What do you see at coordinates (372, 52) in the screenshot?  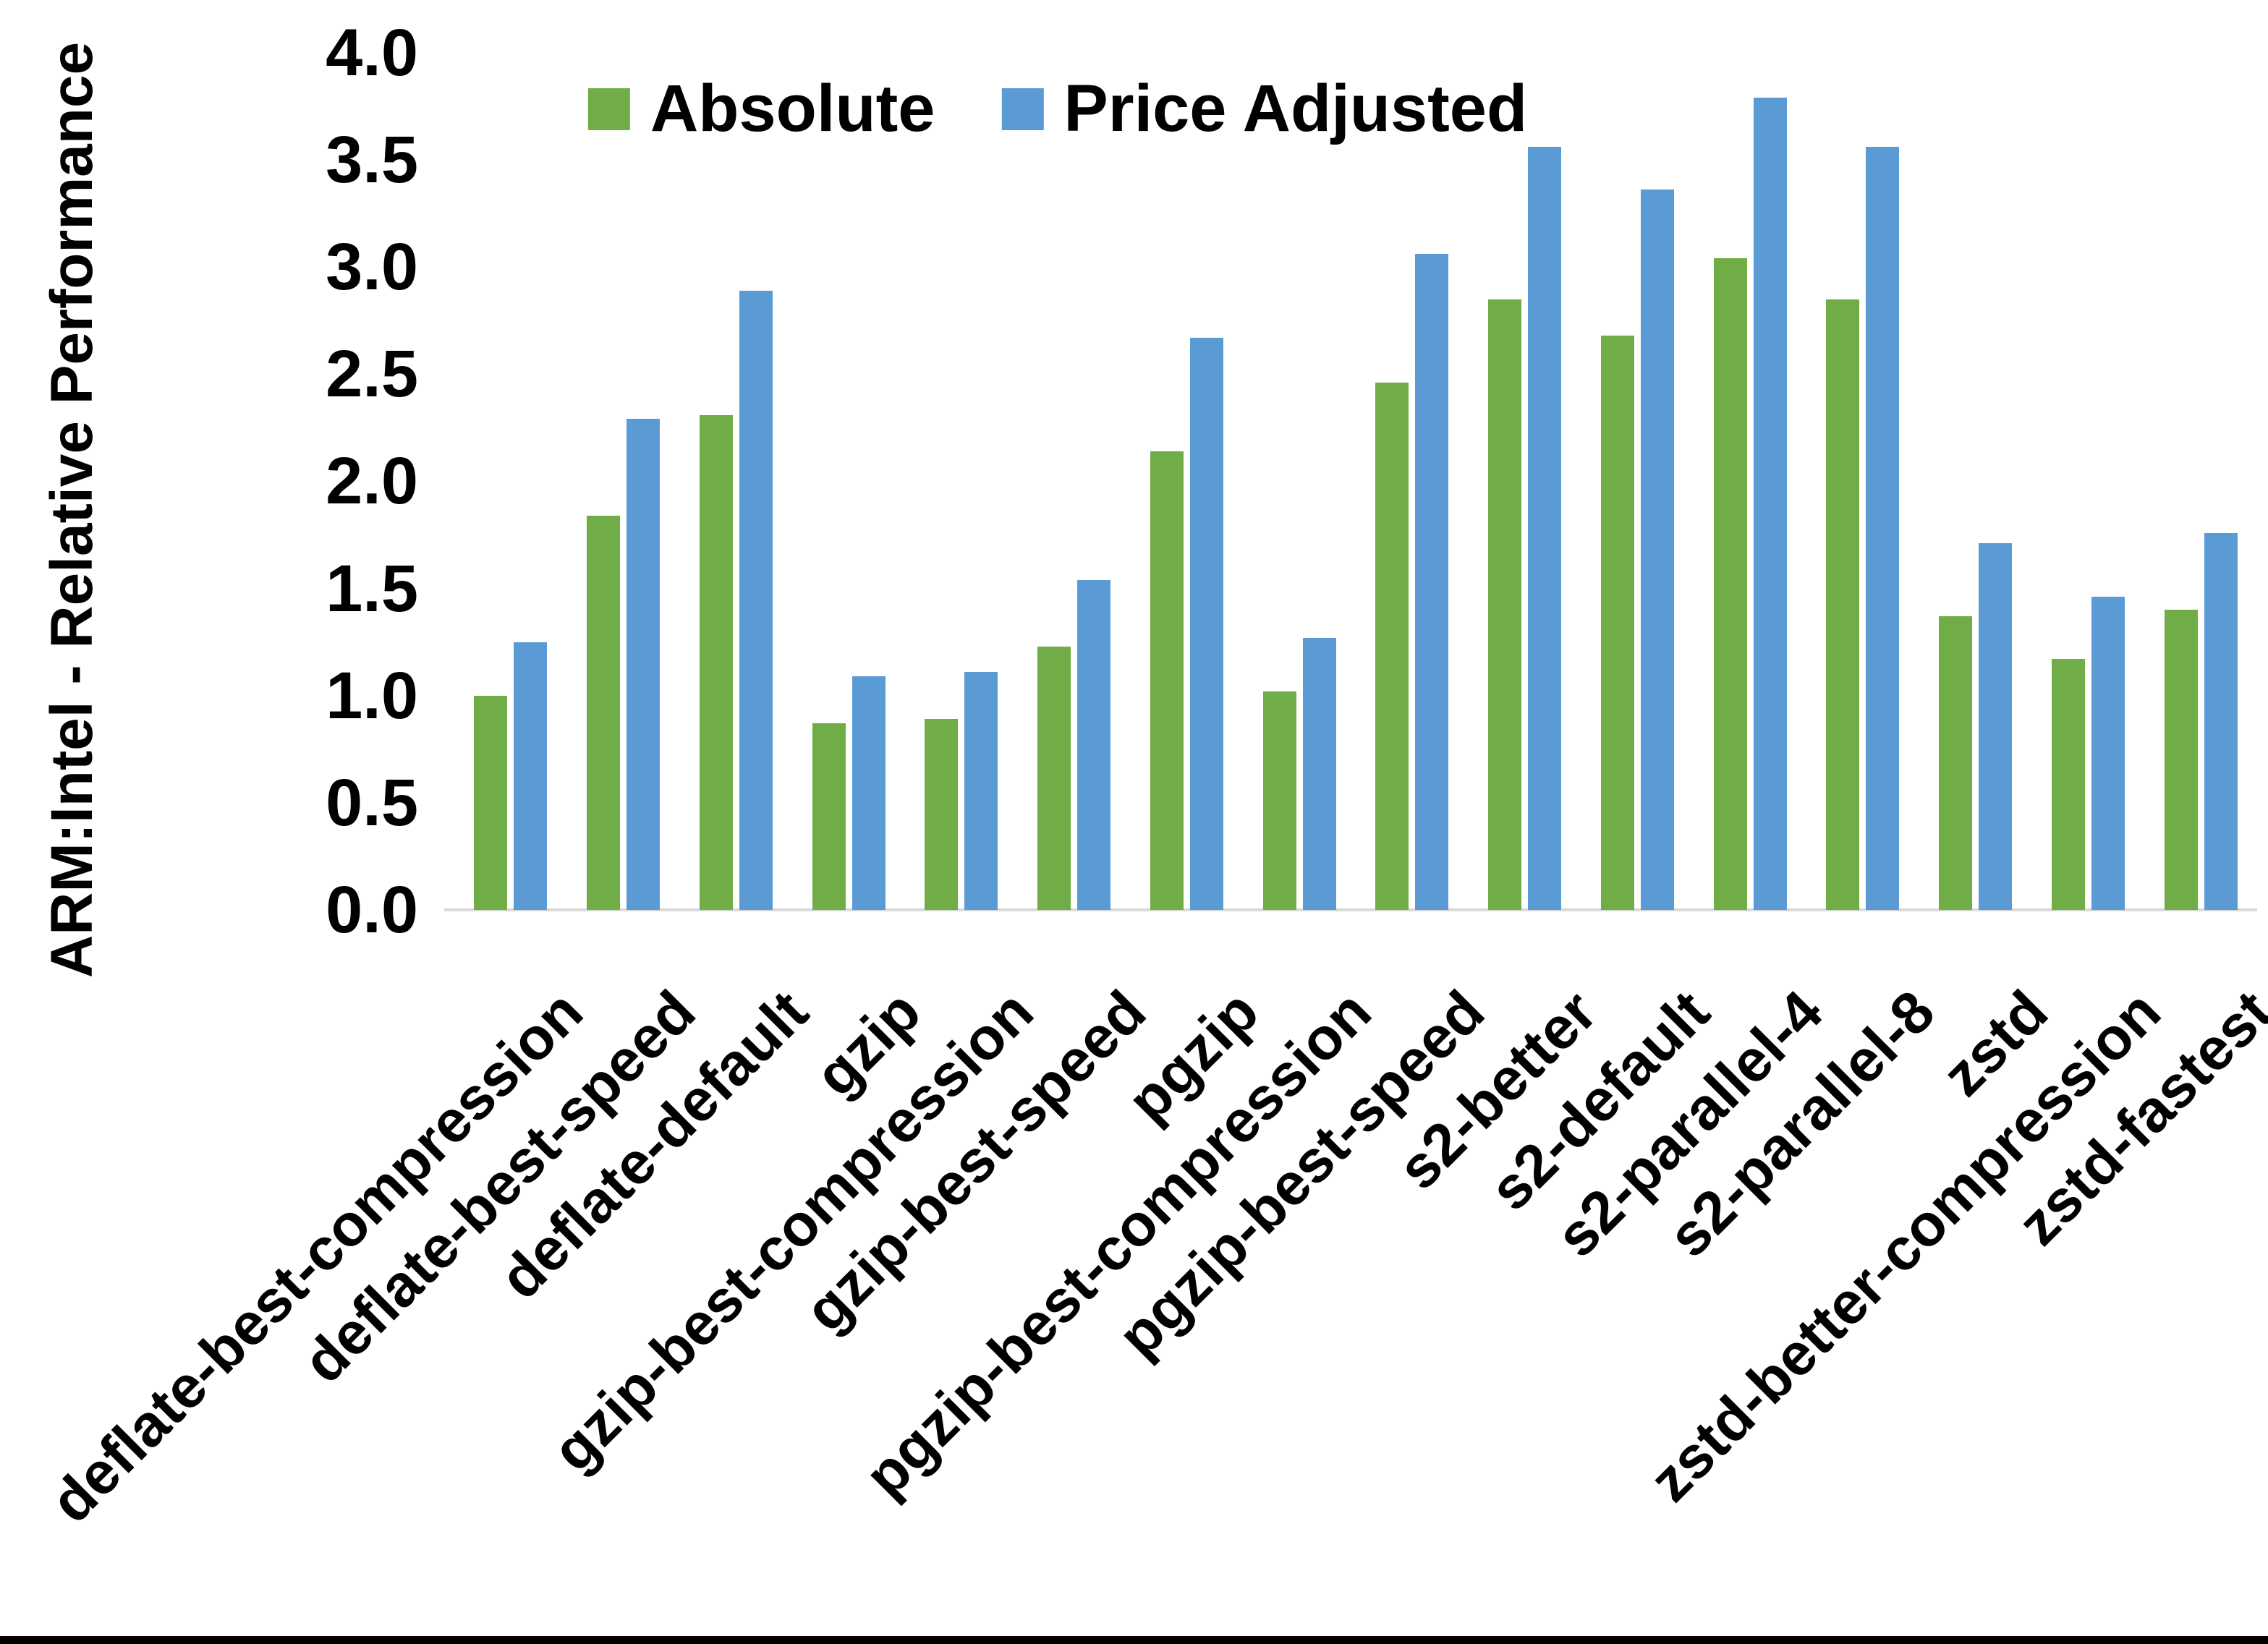 I see `y-tick-label: 4.0` at bounding box center [372, 52].